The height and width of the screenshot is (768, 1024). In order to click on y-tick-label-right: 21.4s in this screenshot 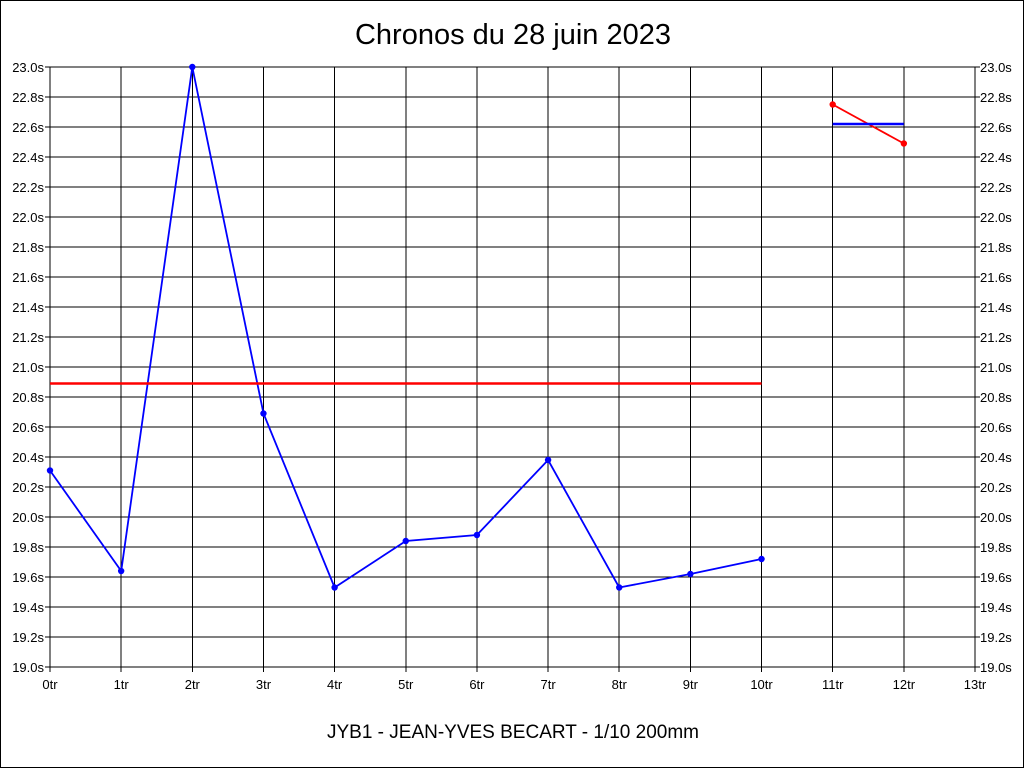, I will do `click(996, 307)`.